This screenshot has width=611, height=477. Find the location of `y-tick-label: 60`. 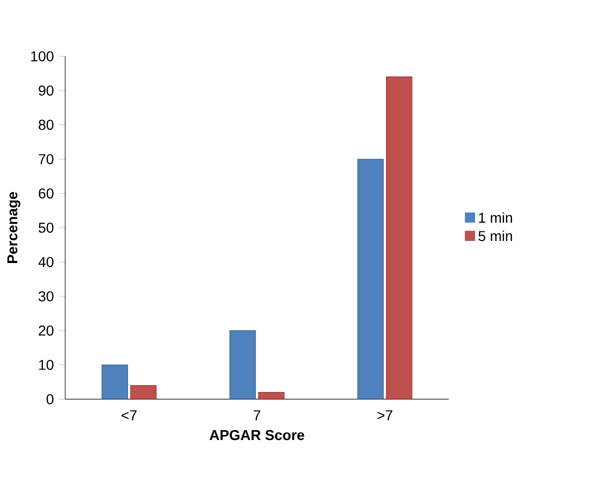

y-tick-label: 60 is located at coordinates (46, 193).